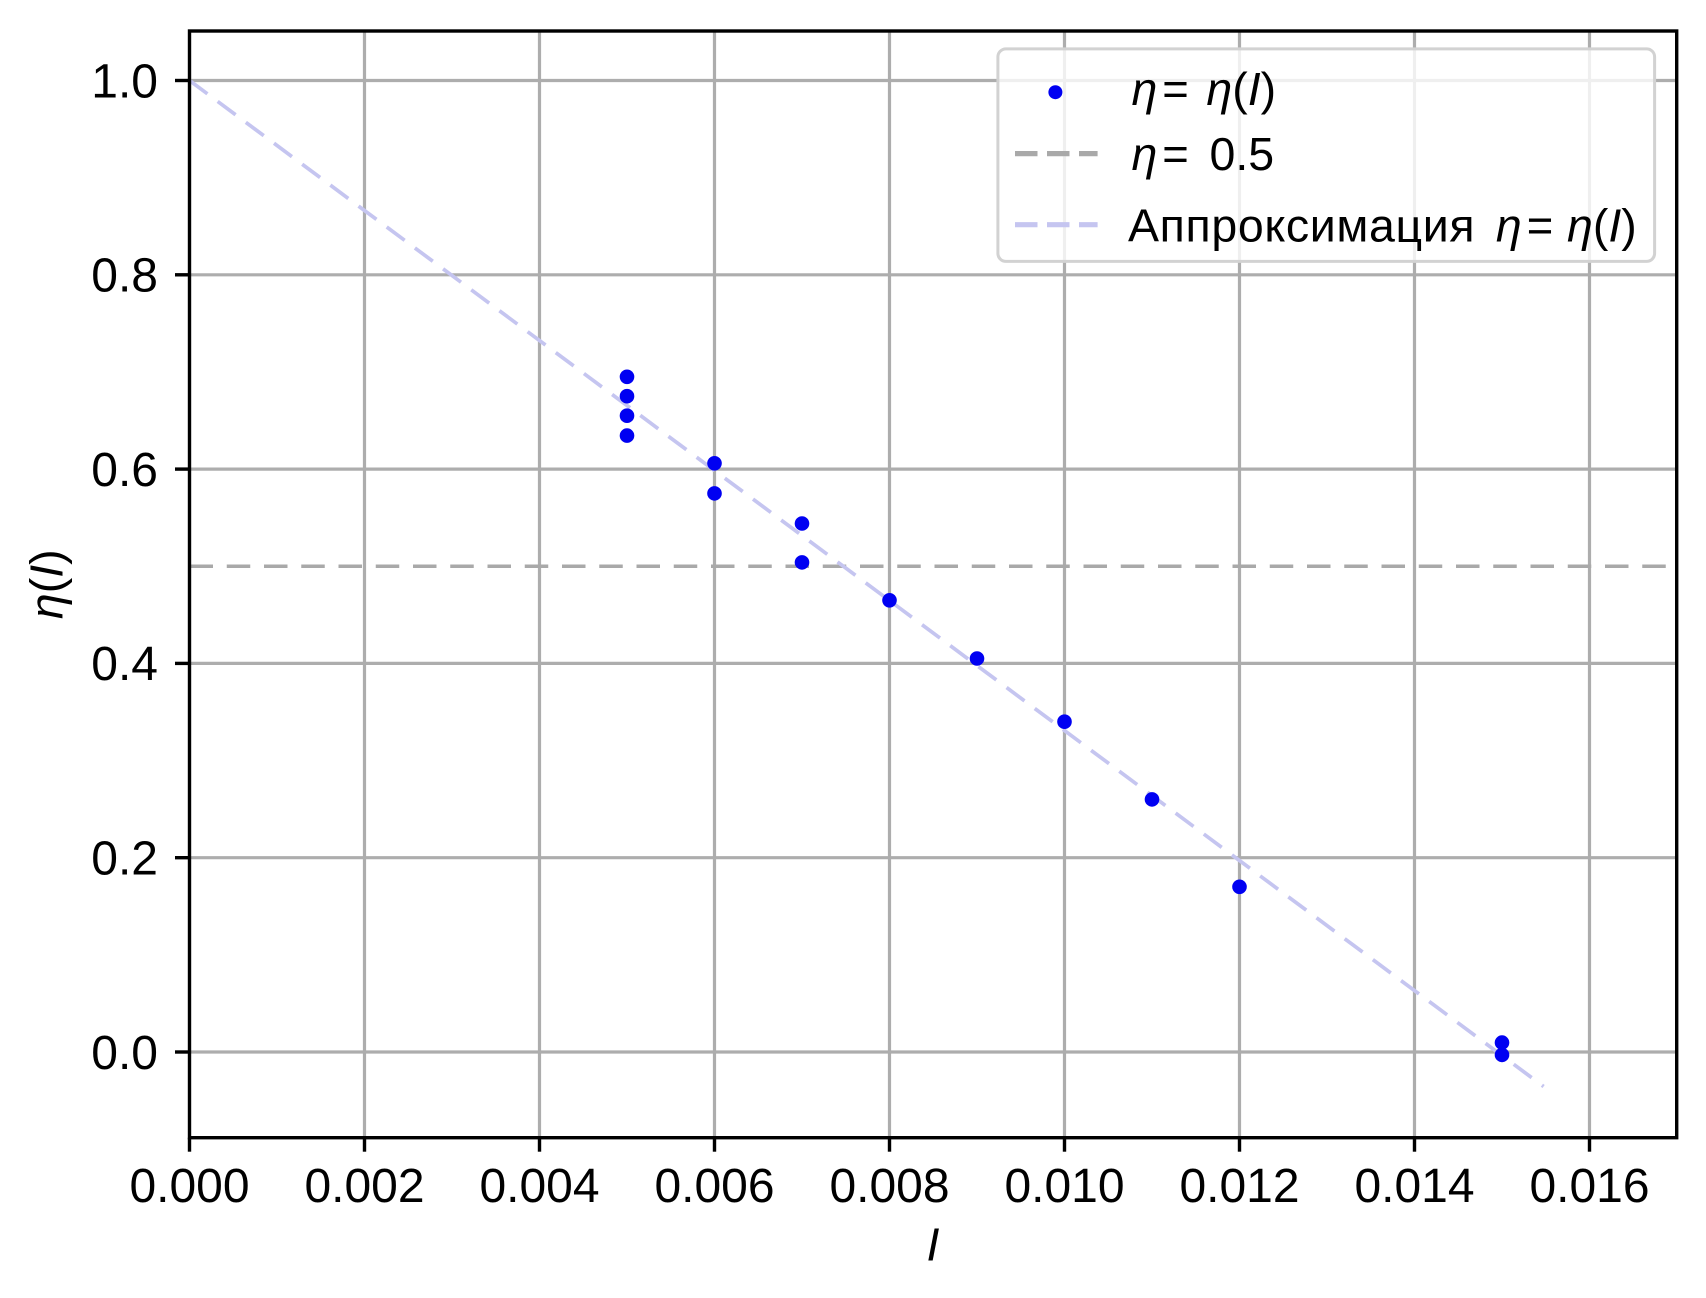  Describe the element at coordinates (124, 1053) in the screenshot. I see `svg-text: 0.0` at that location.